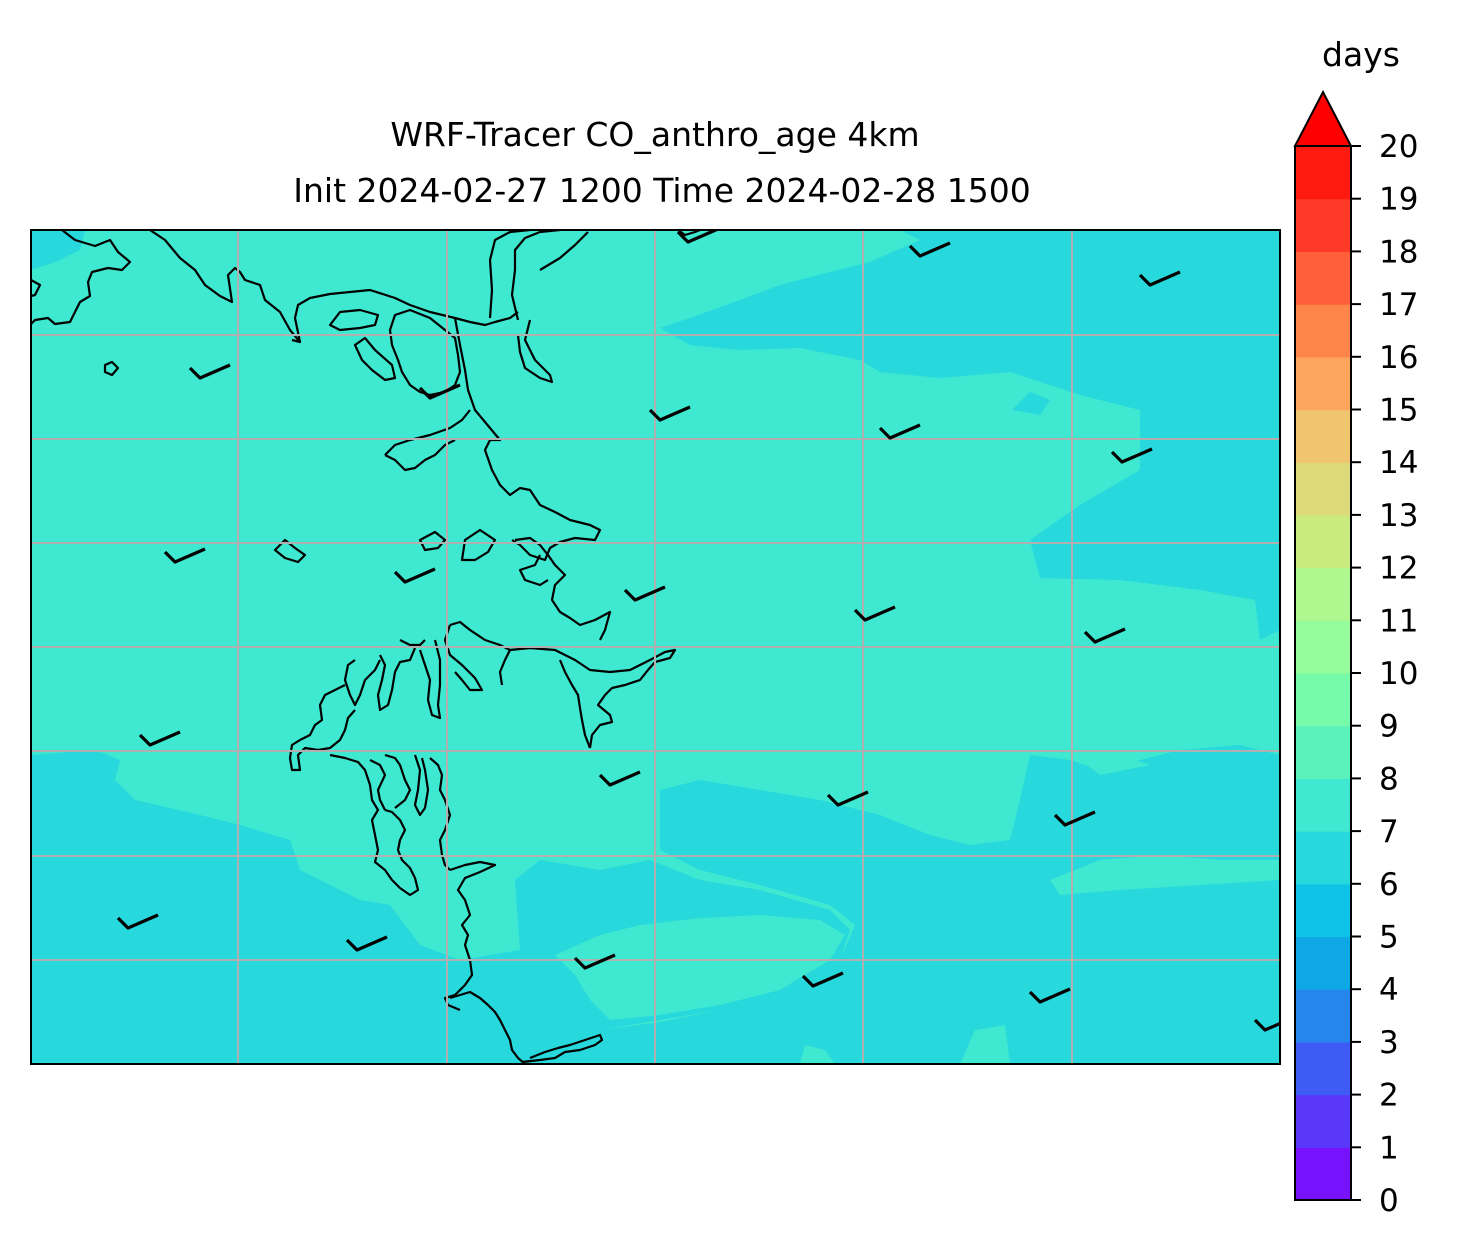 This screenshot has width=1462, height=1260. Describe the element at coordinates (1361, 54) in the screenshot. I see `colorbar-label: days` at that location.